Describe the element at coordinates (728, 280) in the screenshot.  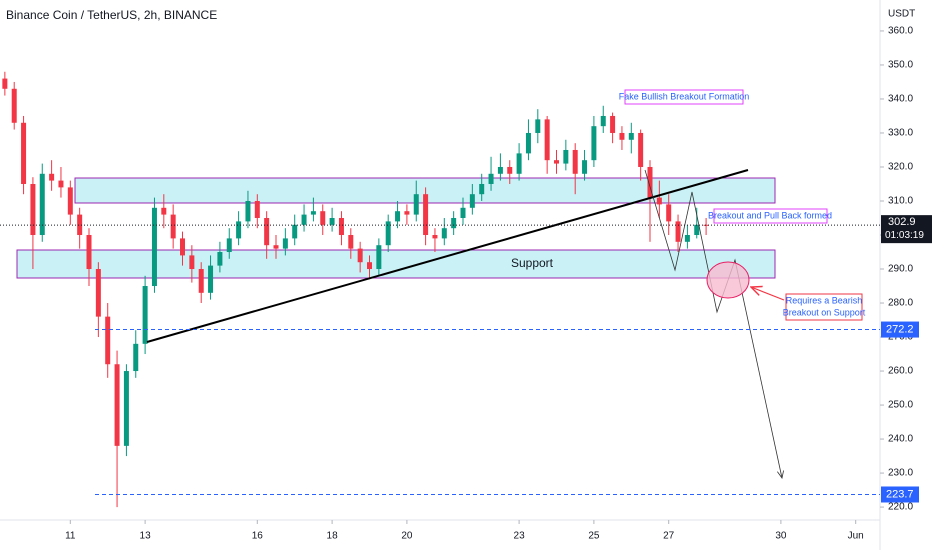
I see `highlight-ellipse` at that location.